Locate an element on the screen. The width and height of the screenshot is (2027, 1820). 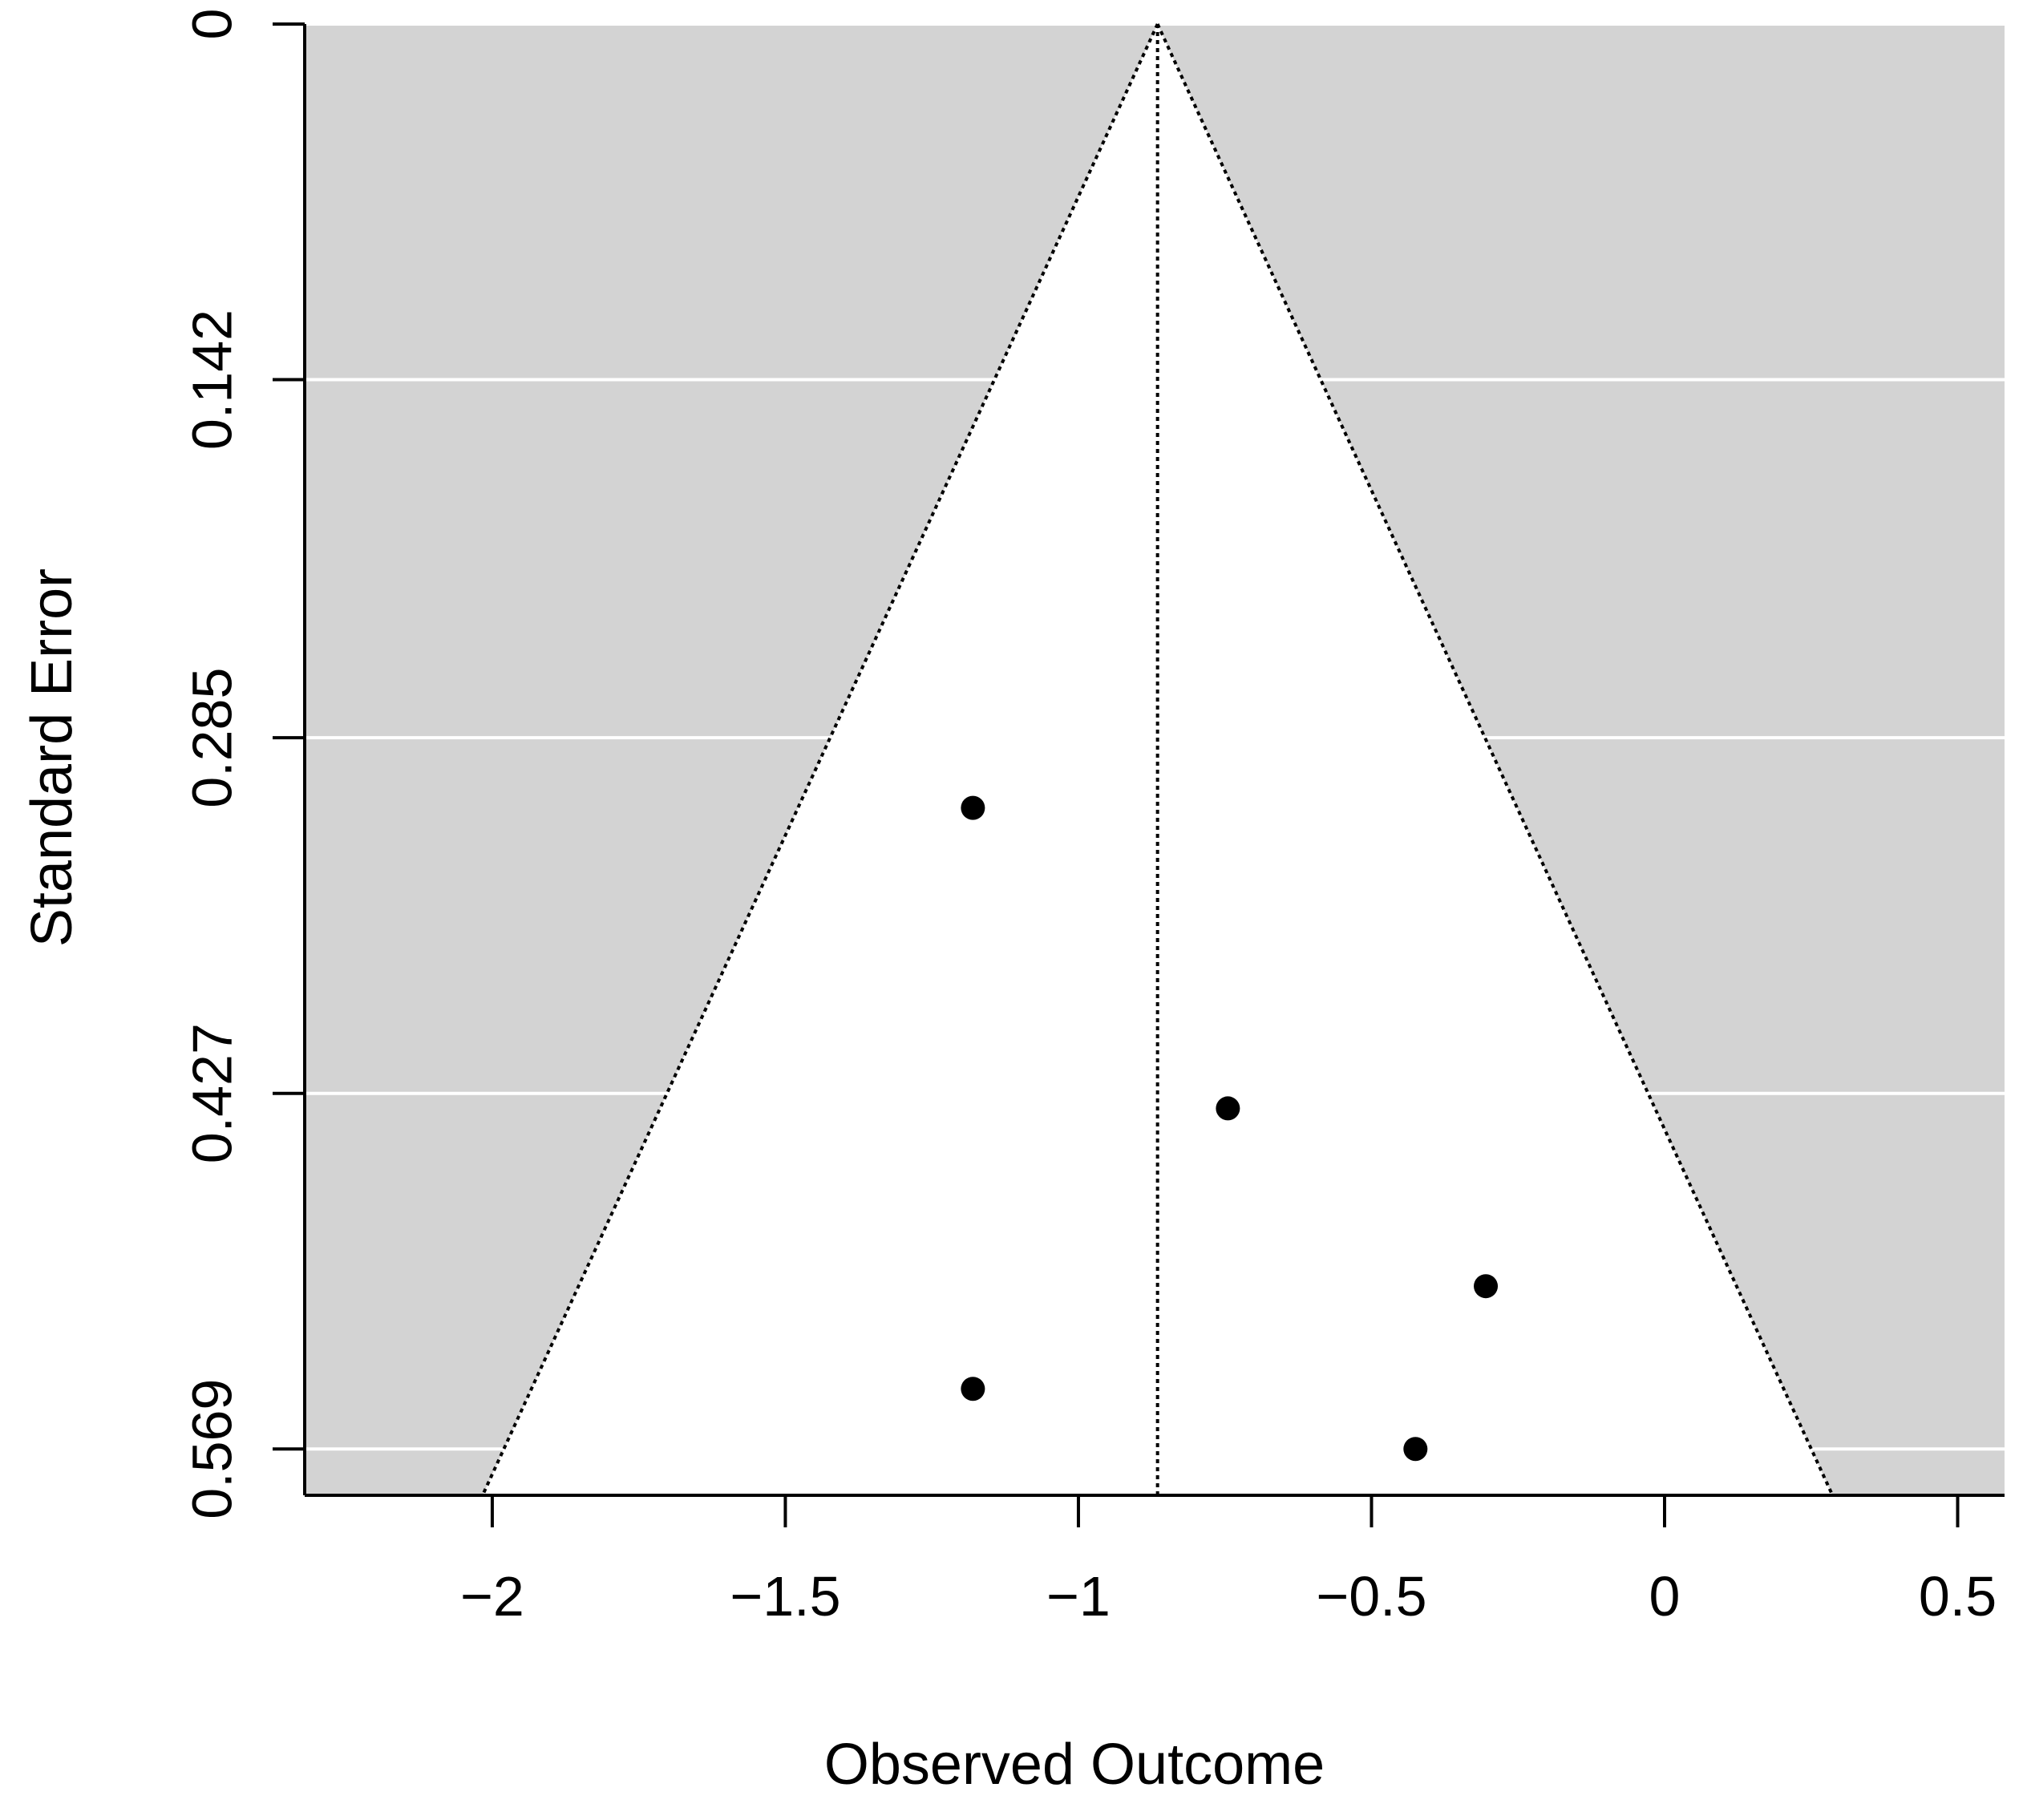
x-axis-title: Observed Outcome is located at coordinates (1074, 1765).